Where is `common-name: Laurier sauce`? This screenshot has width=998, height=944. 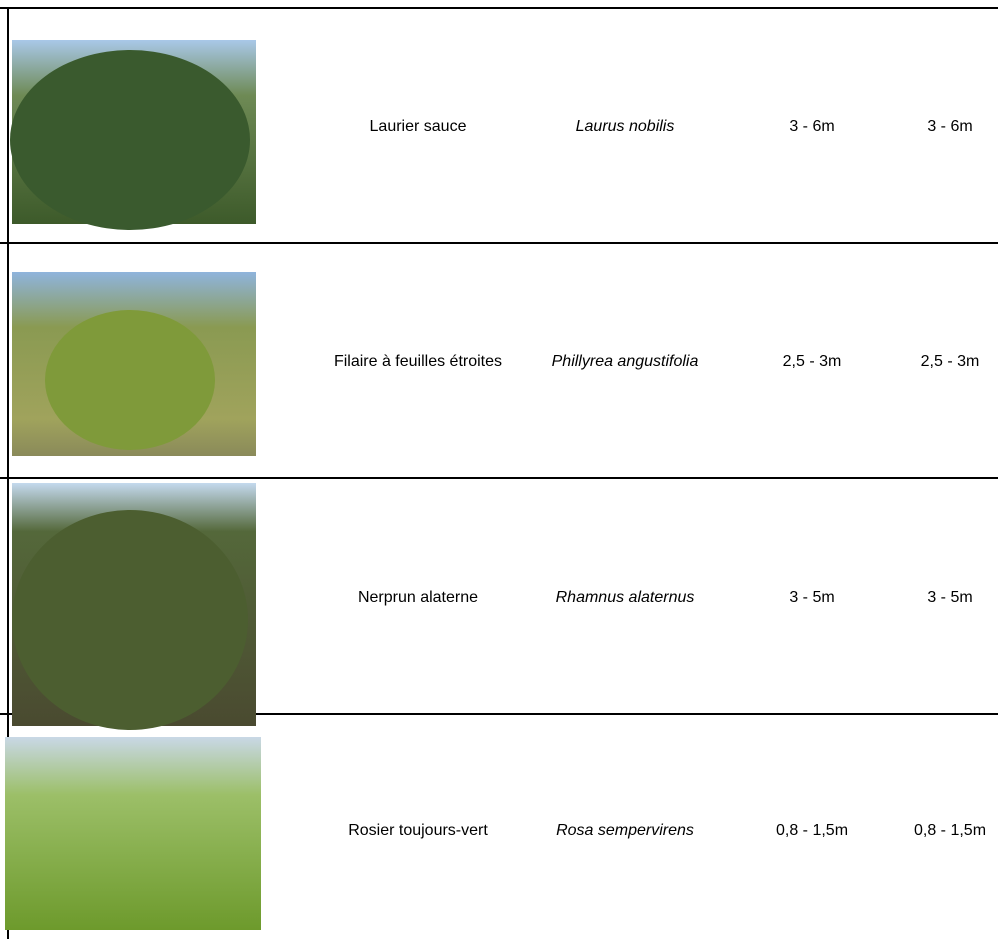
common-name: Laurier sauce is located at coordinates (418, 126).